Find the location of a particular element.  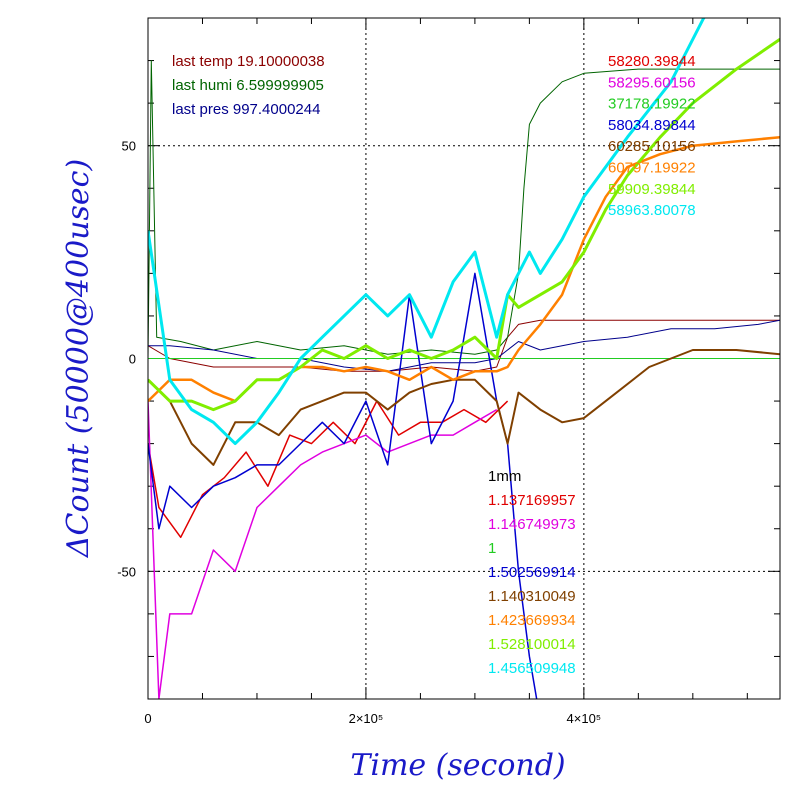

right-annotation-4: 60285.10156 is located at coordinates (652, 146).